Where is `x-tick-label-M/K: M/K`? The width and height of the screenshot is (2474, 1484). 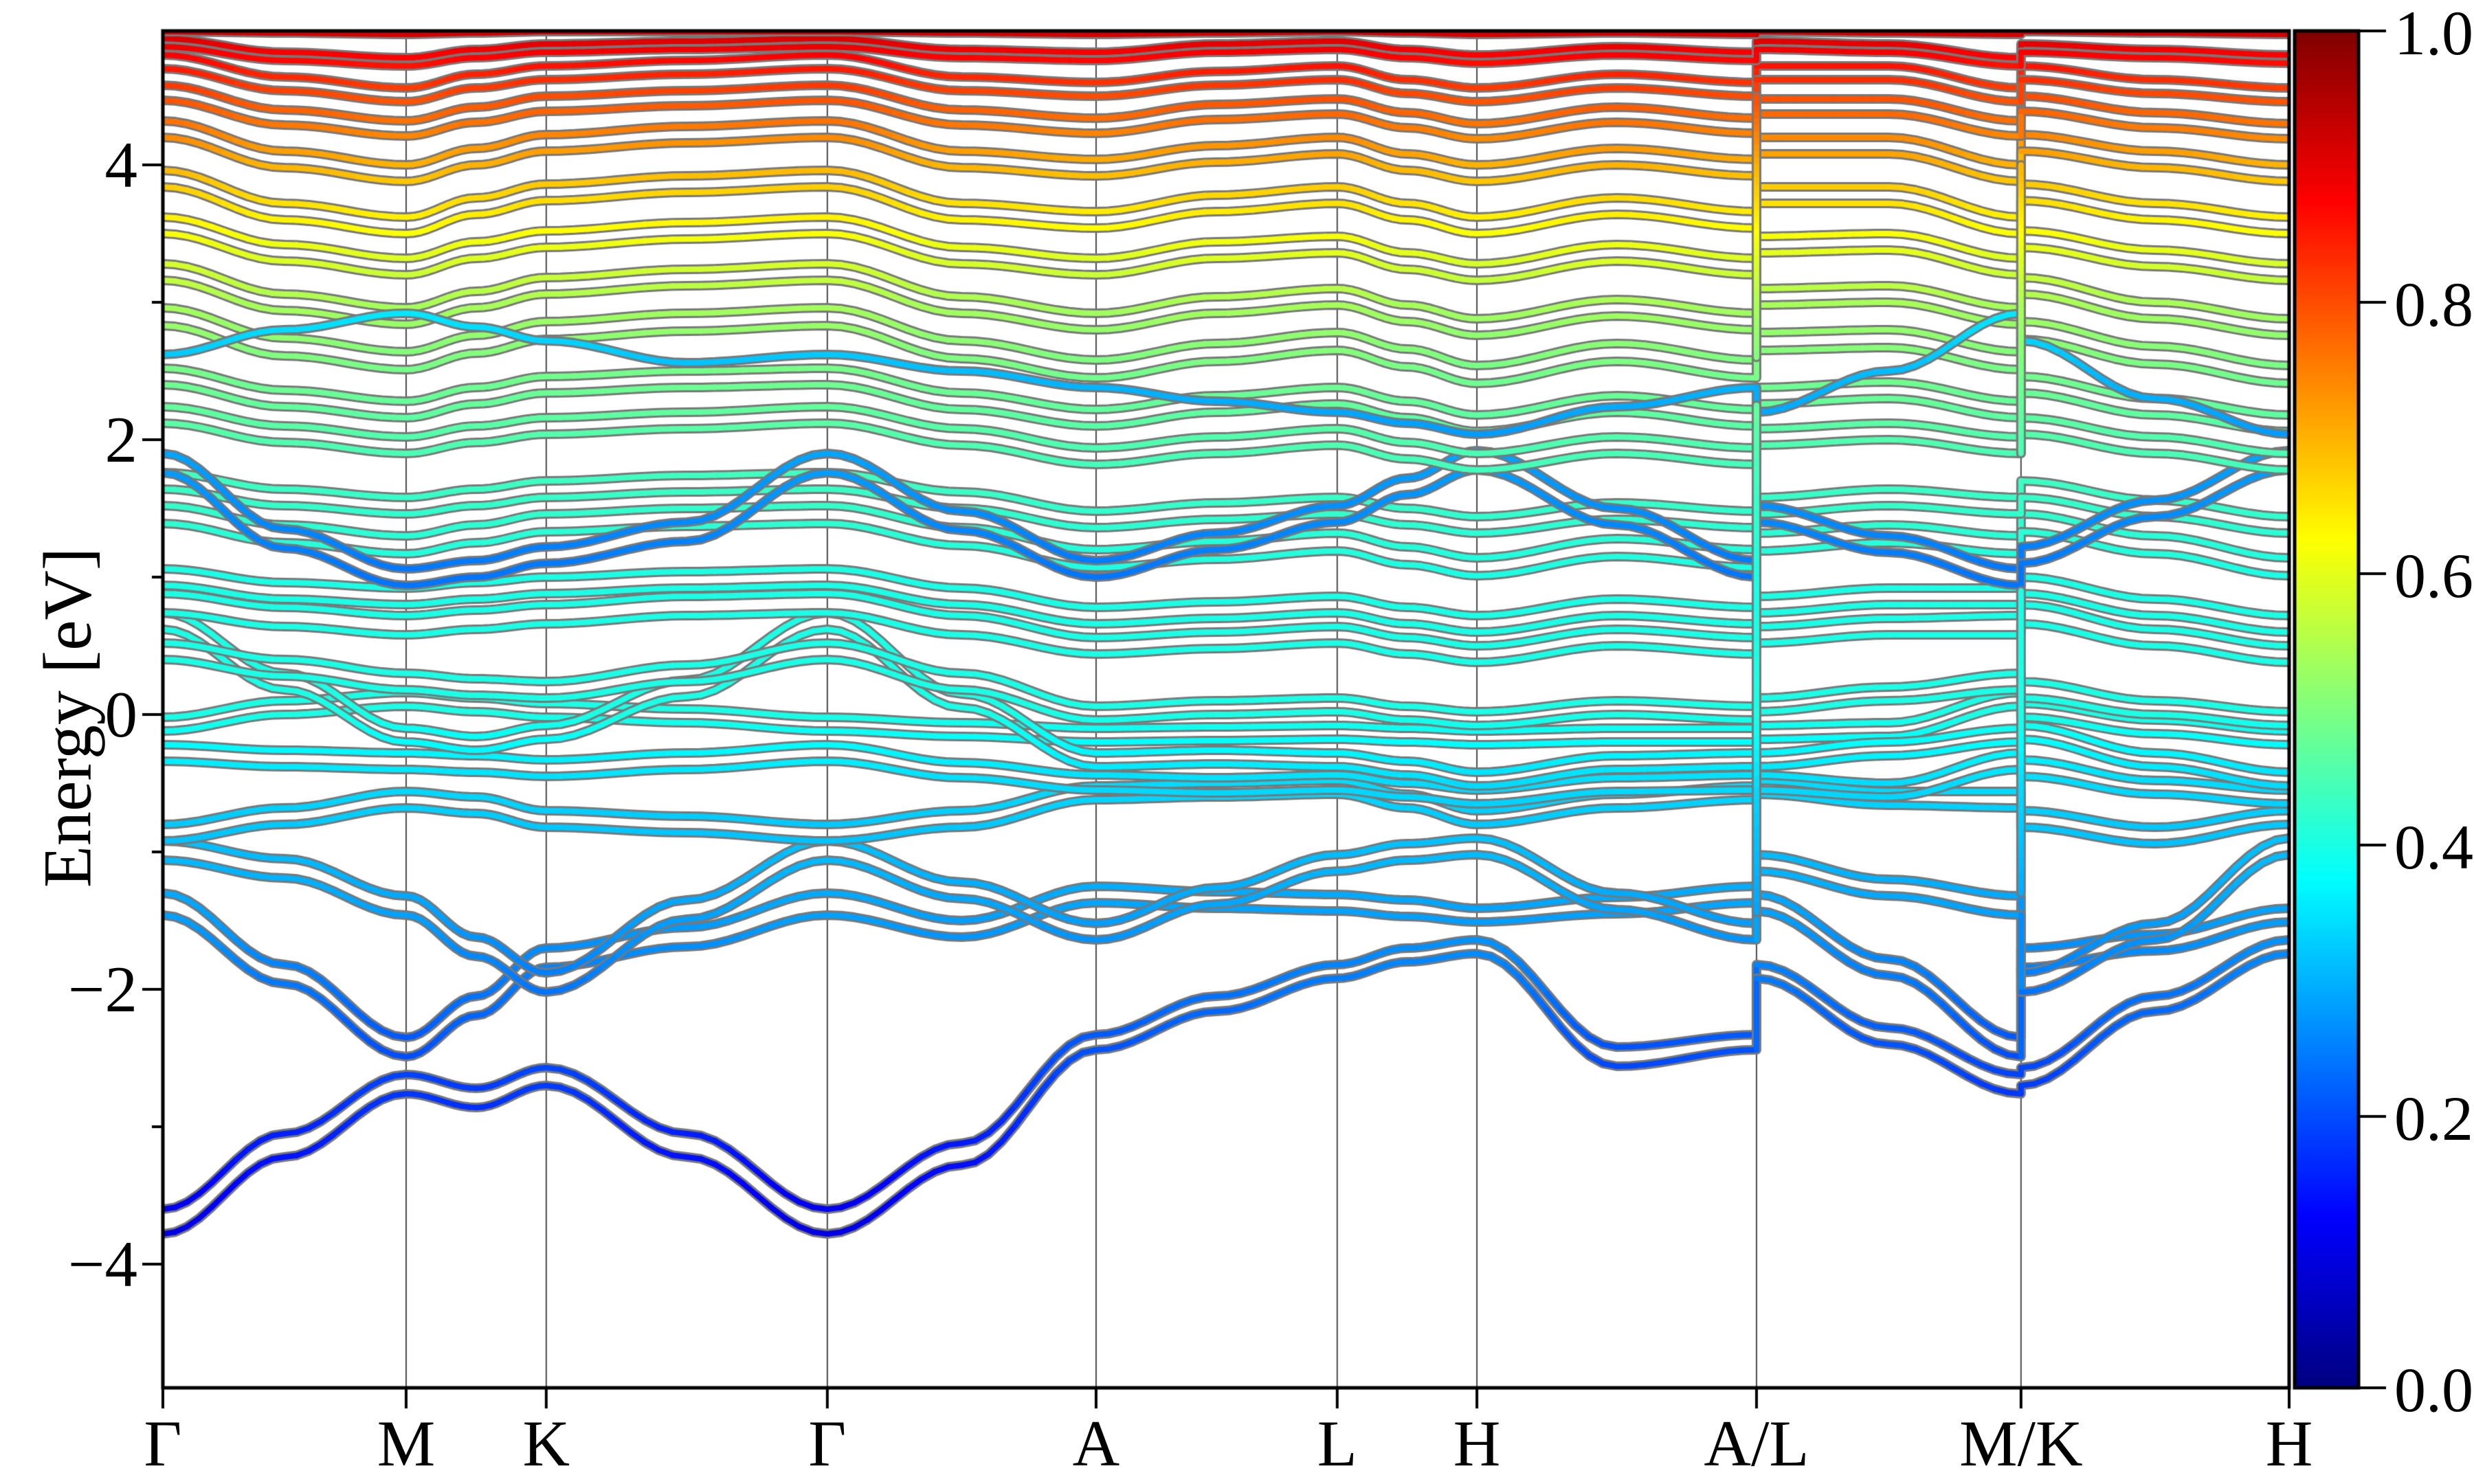
x-tick-label-M/K: M/K is located at coordinates (2021, 1443).